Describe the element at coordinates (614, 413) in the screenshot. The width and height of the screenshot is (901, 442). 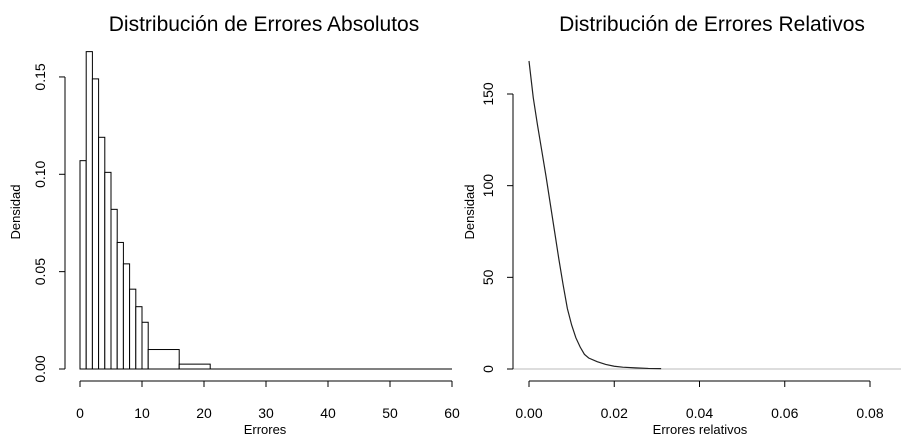
I see `x-tick-label: 0.02` at that location.